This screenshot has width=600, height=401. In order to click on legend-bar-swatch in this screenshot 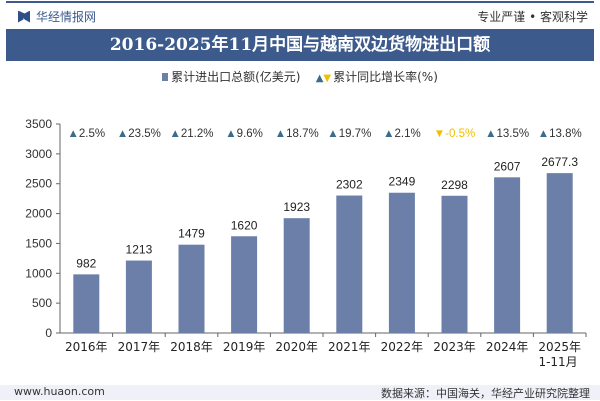, I will do `click(165, 77)`.